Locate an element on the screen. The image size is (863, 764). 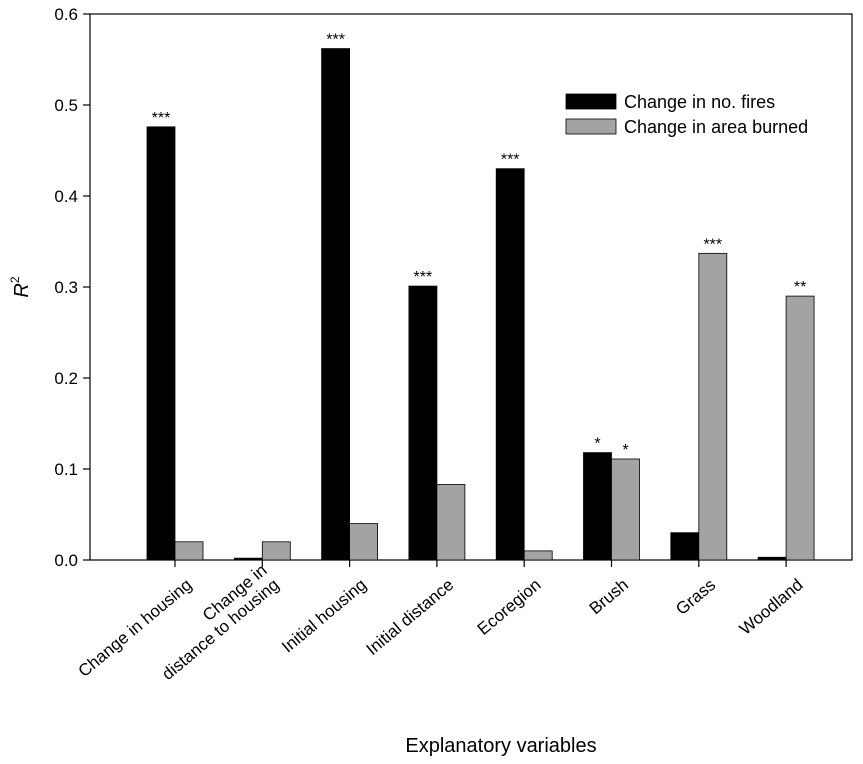
y-axis-title-sup: 2 is located at coordinates (15, 279).